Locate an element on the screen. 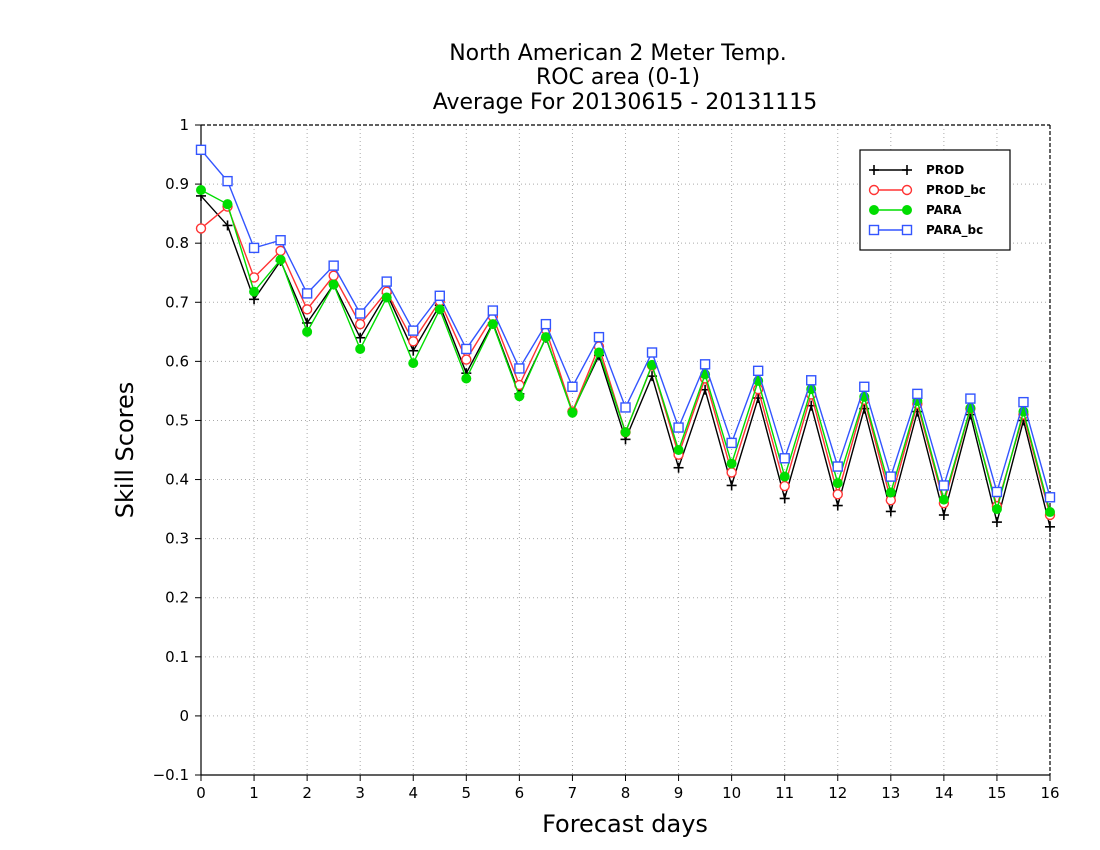 The image size is (1100, 850). chart-title-line-2: ROC area (0-1) is located at coordinates (618, 77).